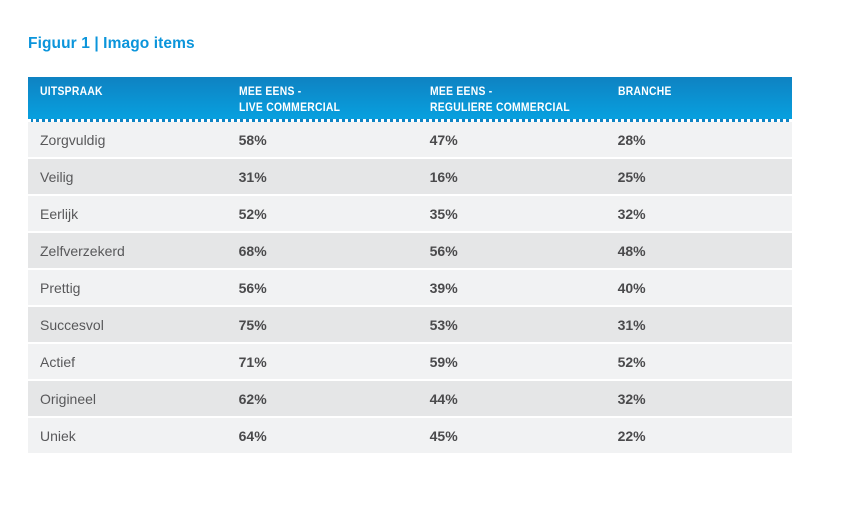  Describe the element at coordinates (410, 435) in the screenshot. I see `table-row: Uniek 64% 45% 22%` at that location.